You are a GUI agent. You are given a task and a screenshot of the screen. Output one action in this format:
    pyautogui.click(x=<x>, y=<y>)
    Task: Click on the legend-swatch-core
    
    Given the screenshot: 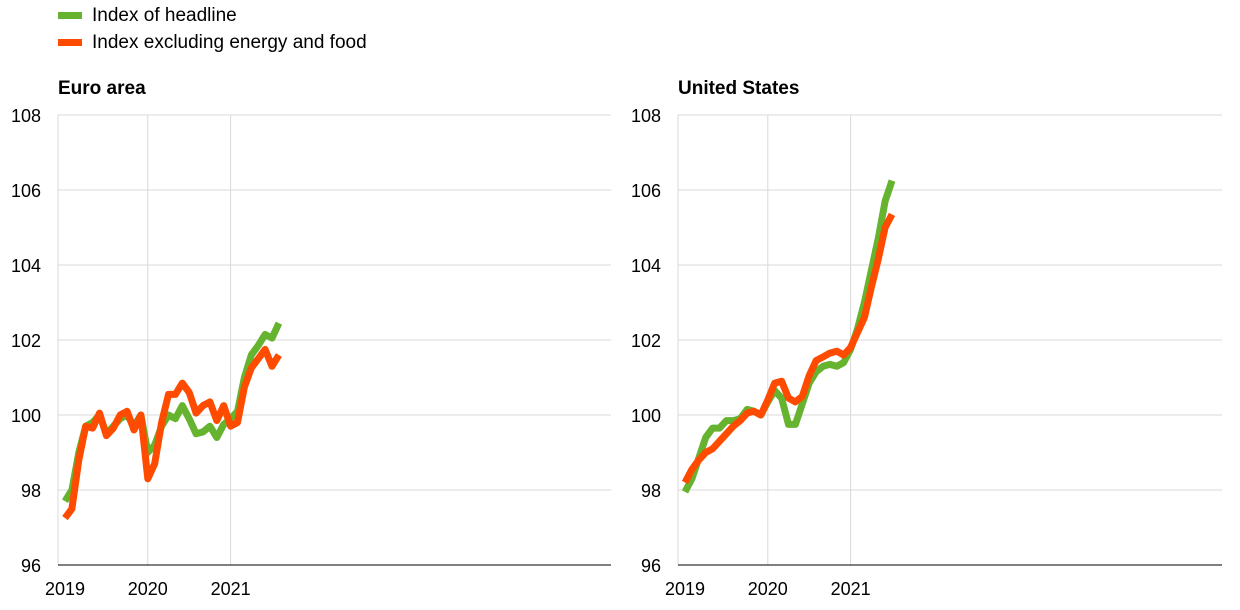 What is the action you would take?
    pyautogui.click(x=70, y=42)
    